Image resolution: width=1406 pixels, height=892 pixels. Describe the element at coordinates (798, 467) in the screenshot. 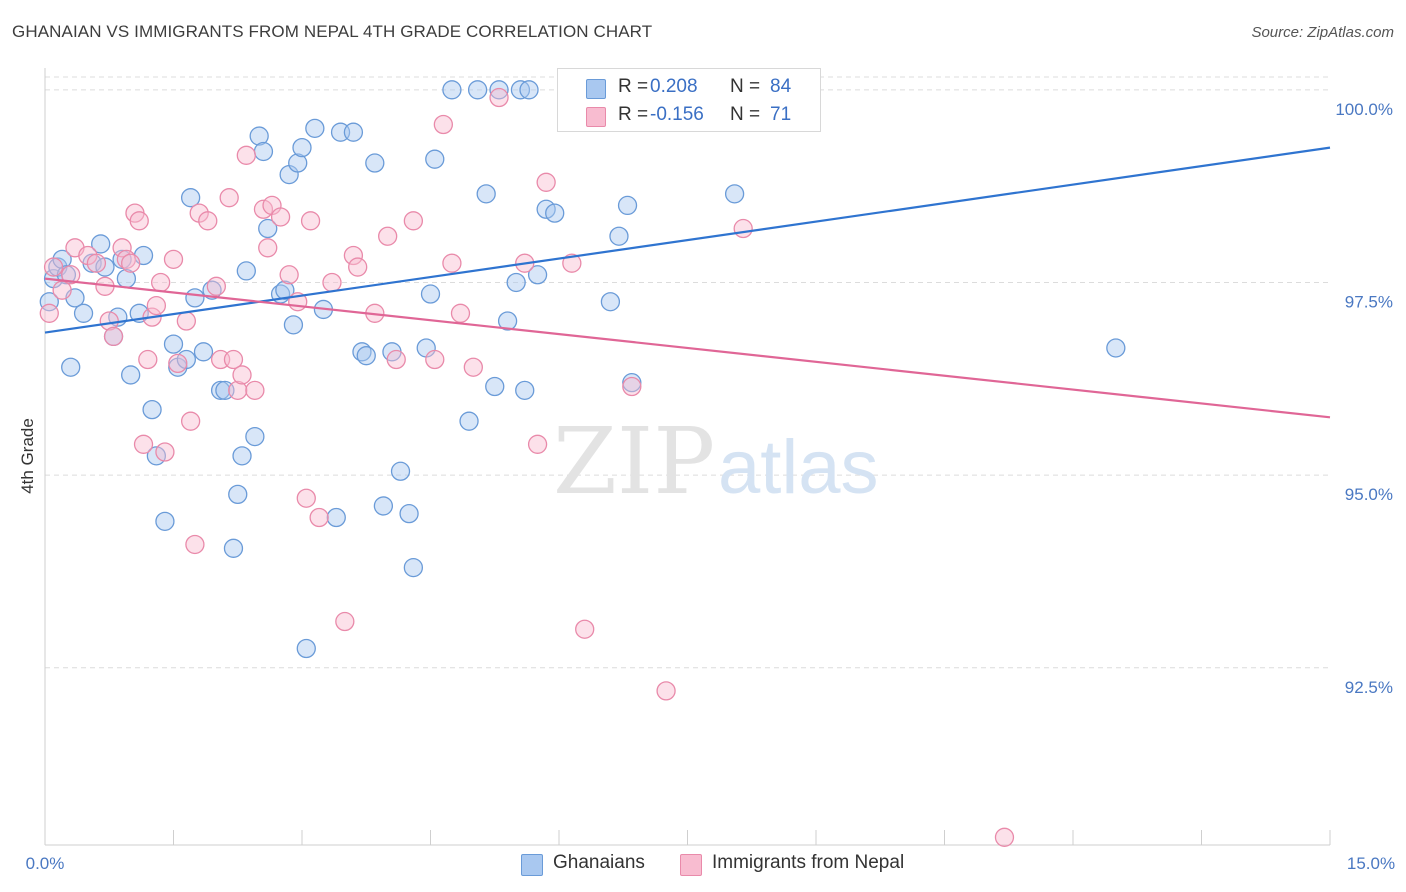

I see `watermark-atlas: atlas` at that location.